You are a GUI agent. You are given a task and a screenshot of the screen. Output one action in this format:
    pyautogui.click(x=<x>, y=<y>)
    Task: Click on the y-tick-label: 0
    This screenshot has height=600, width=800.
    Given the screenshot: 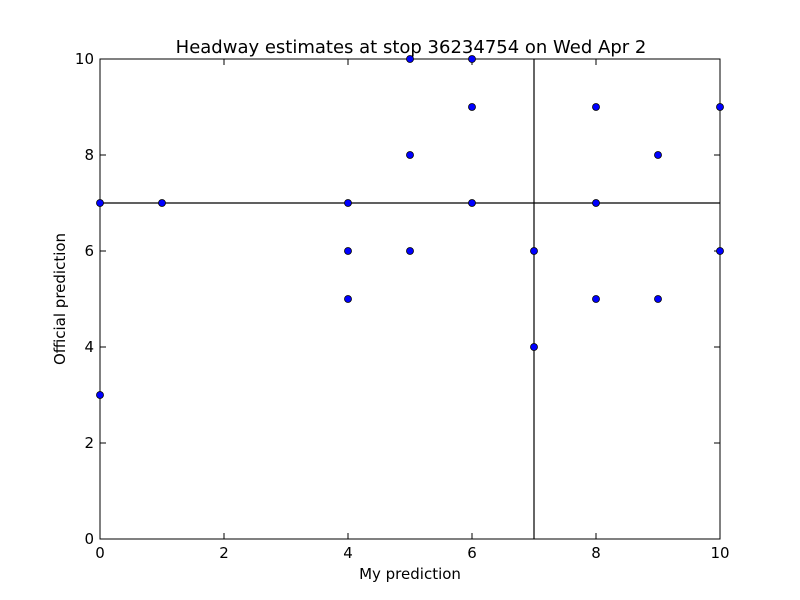 What is the action you would take?
    pyautogui.click(x=89, y=539)
    